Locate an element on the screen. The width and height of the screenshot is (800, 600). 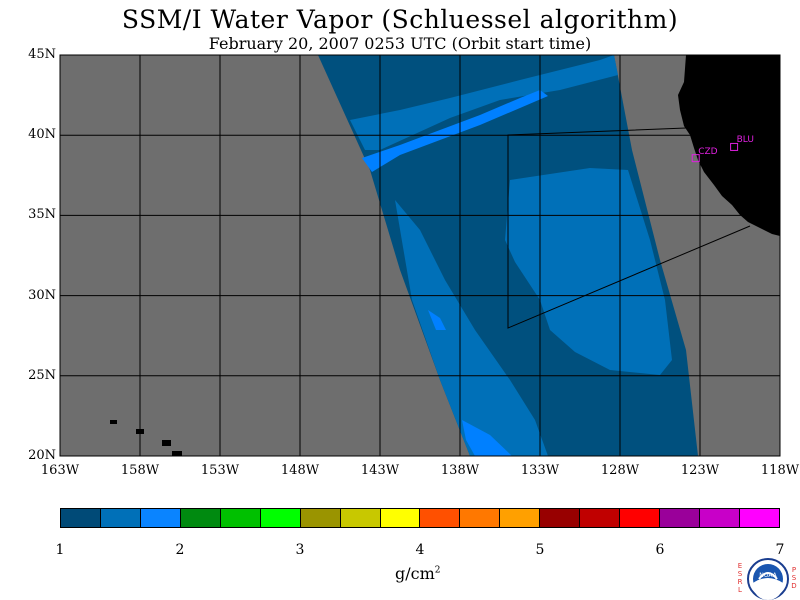
colorbar-tick-label: 2 is located at coordinates (180, 550).